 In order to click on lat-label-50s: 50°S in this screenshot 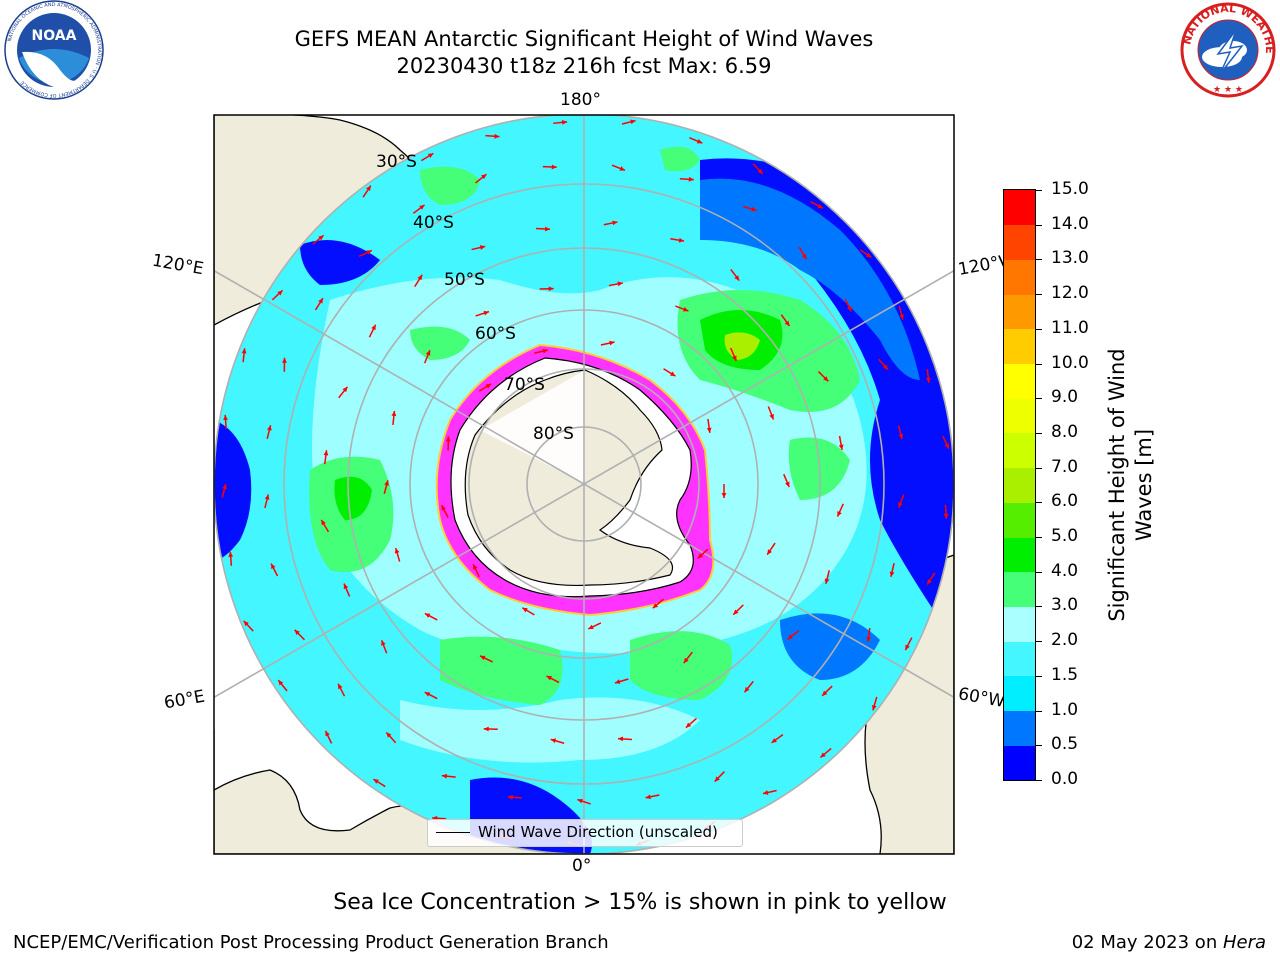, I will do `click(464, 280)`.